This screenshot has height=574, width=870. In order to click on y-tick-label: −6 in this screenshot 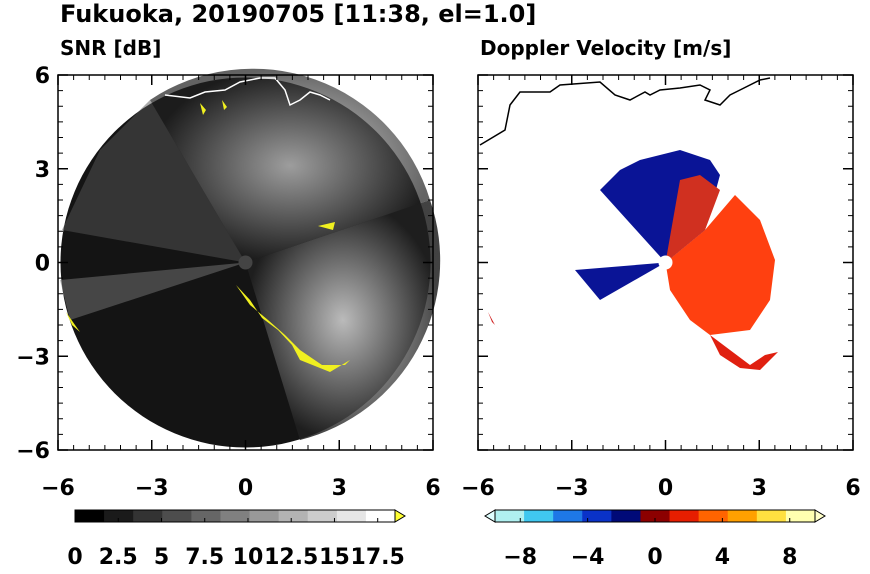, I will do `click(33, 451)`.